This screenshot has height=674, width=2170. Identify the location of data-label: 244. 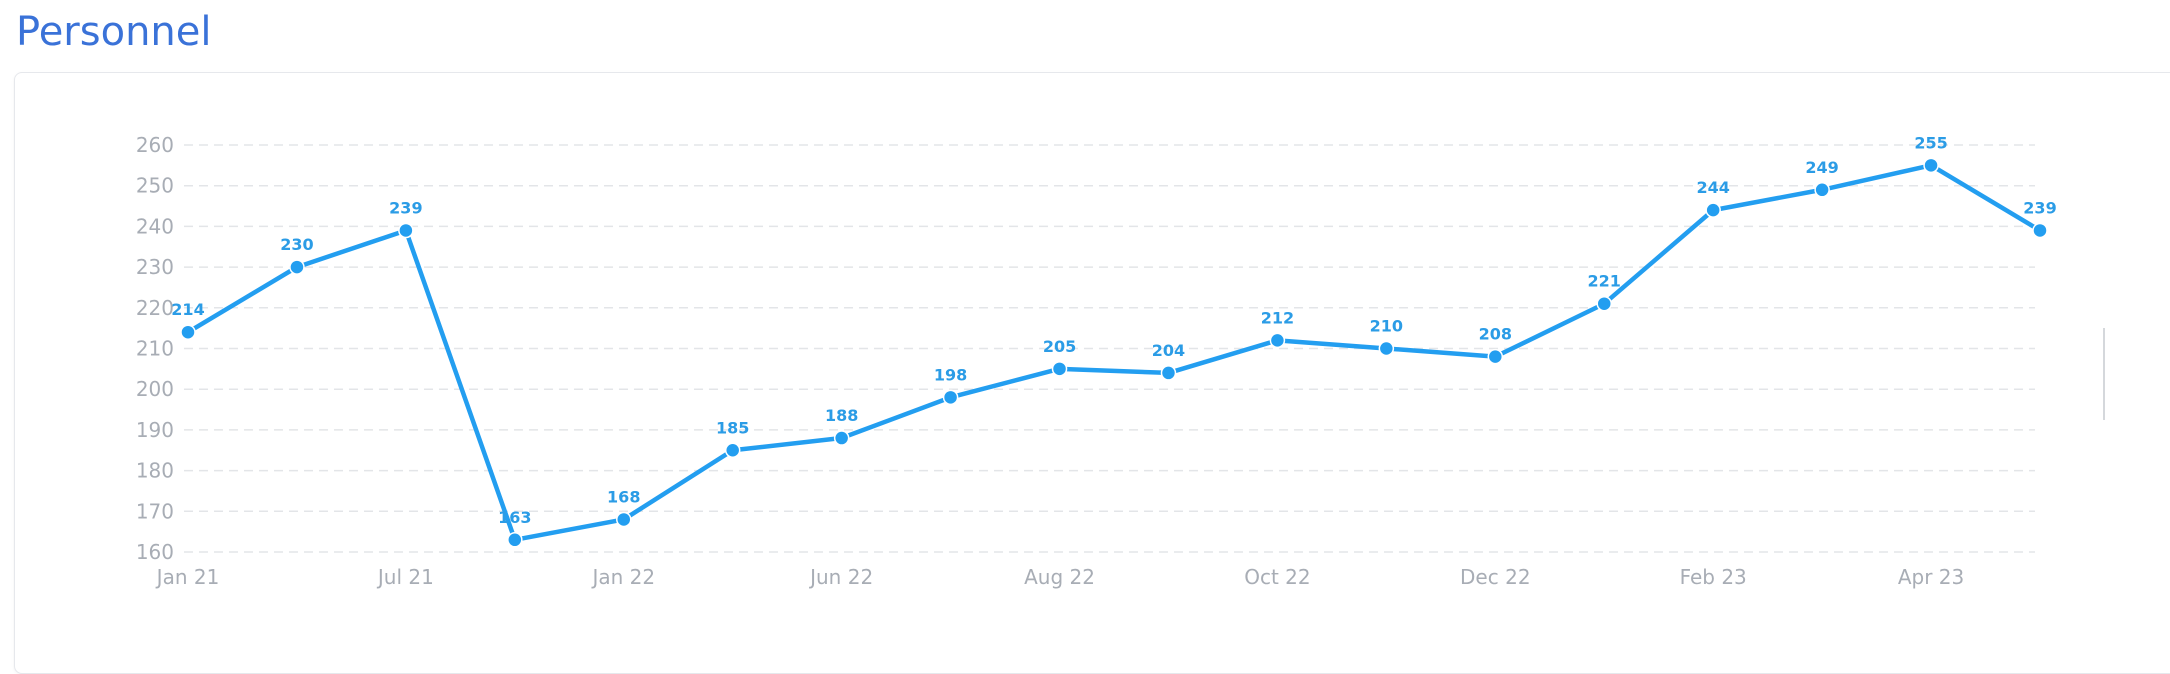
(1712, 187).